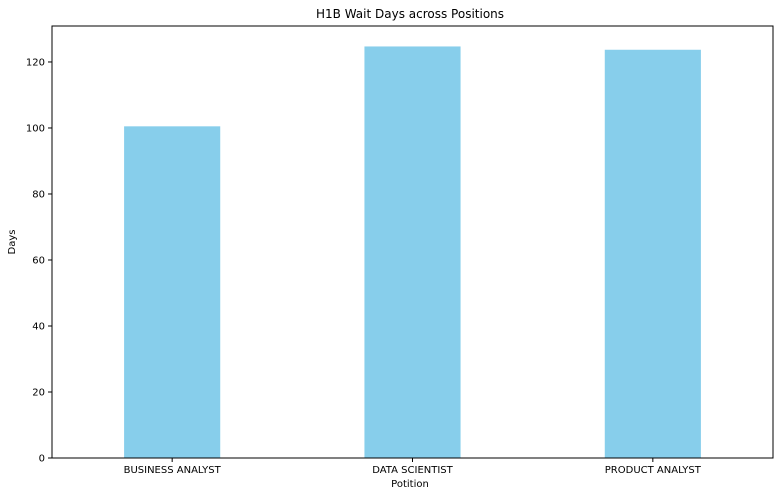 Image resolution: width=783 pixels, height=496 pixels. What do you see at coordinates (653, 470) in the screenshot?
I see `x-tick-label: PRODUCT ANALYST` at bounding box center [653, 470].